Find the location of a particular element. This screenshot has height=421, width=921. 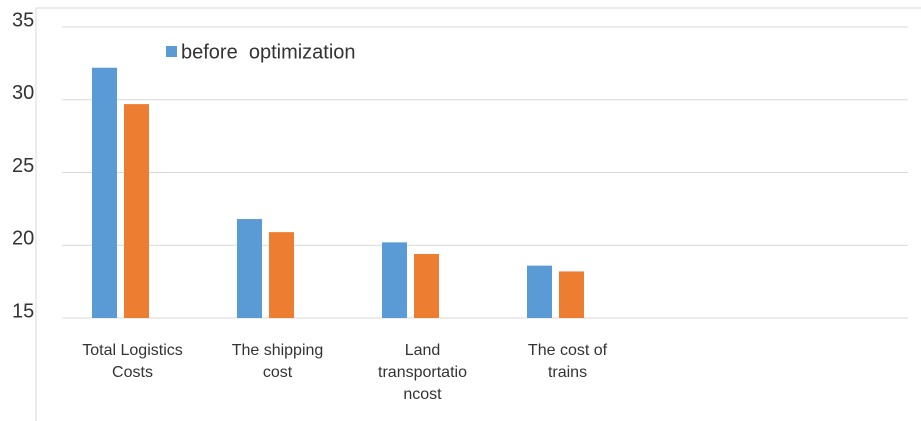

y-tick-label: 30 is located at coordinates (23, 93).